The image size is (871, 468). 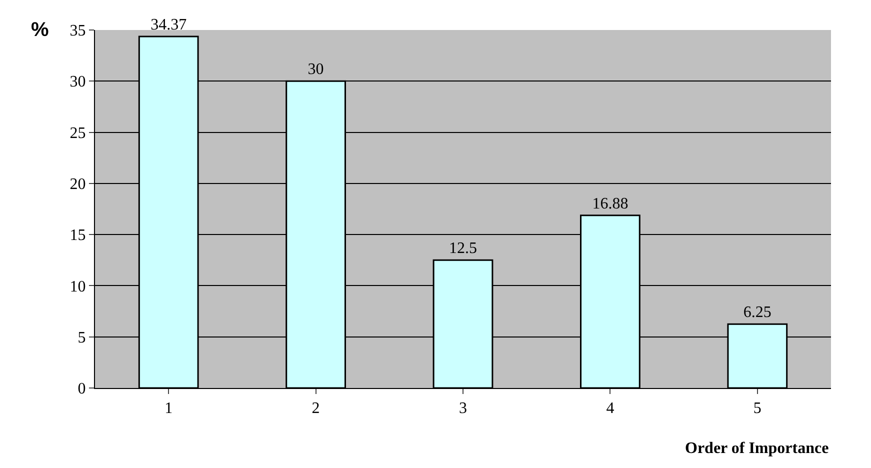 What do you see at coordinates (168, 409) in the screenshot?
I see `x-tick-label: 1` at bounding box center [168, 409].